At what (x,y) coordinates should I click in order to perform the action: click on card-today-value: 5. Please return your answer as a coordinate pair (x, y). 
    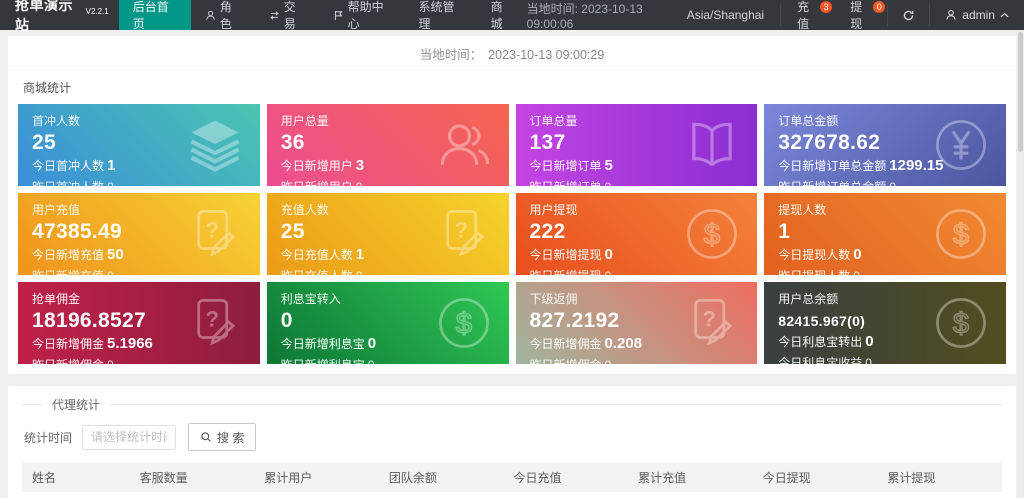
    Looking at the image, I should click on (608, 165).